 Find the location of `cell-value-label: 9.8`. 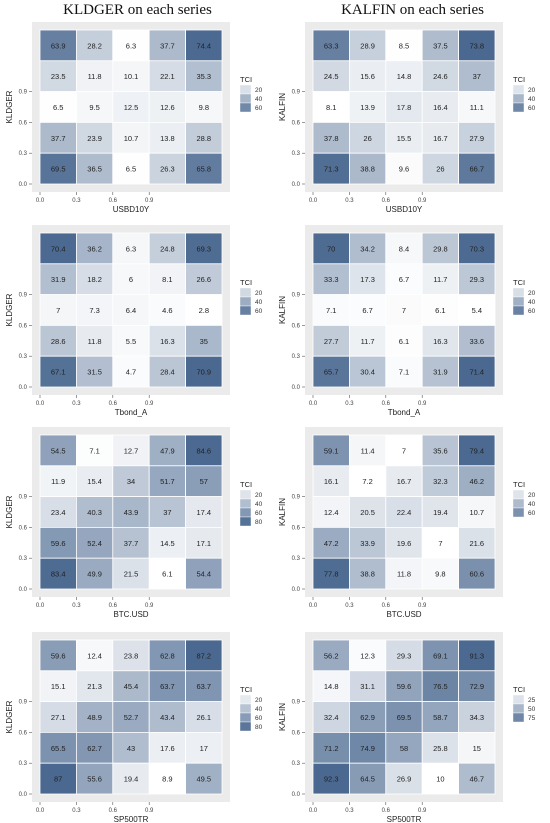

cell-value-label: 9.8 is located at coordinates (440, 574).